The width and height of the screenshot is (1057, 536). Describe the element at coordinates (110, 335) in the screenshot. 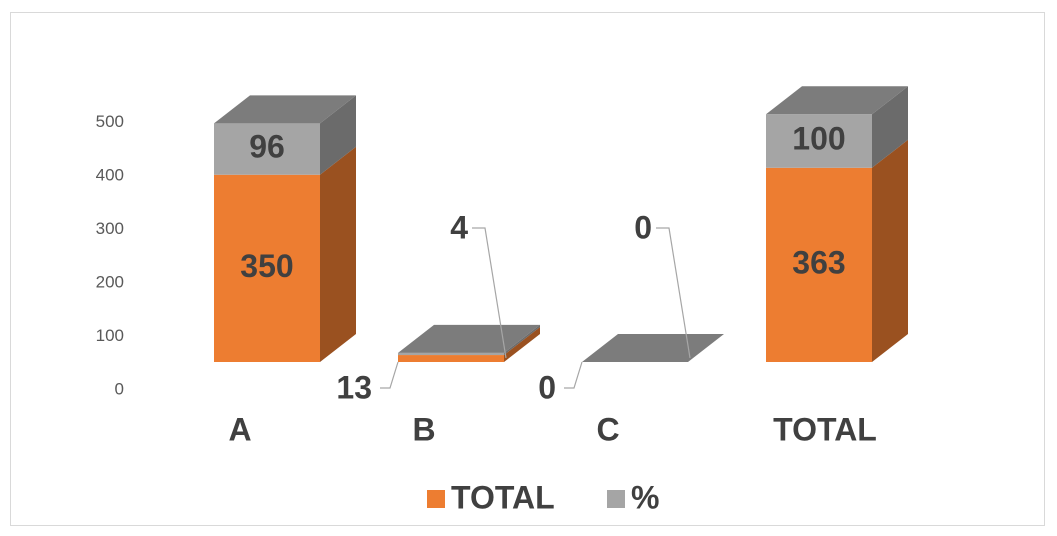

I see `y-tick-label: 100` at that location.